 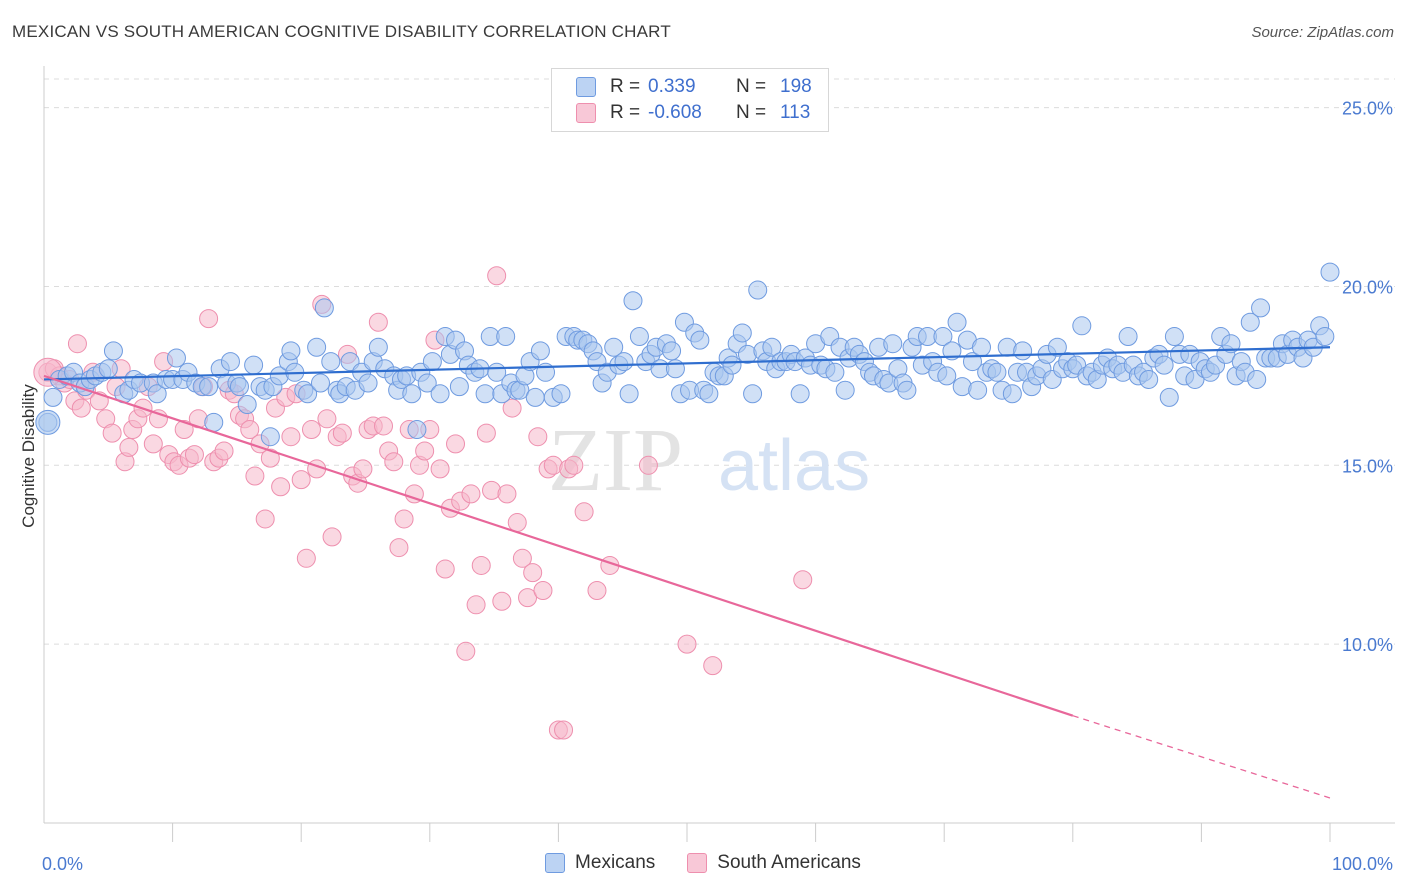 What do you see at coordinates (690, 100) in the screenshot?
I see `correlation-legend: R = 0.339 N = 198 R = -0.608 N = 113` at bounding box center [690, 100].